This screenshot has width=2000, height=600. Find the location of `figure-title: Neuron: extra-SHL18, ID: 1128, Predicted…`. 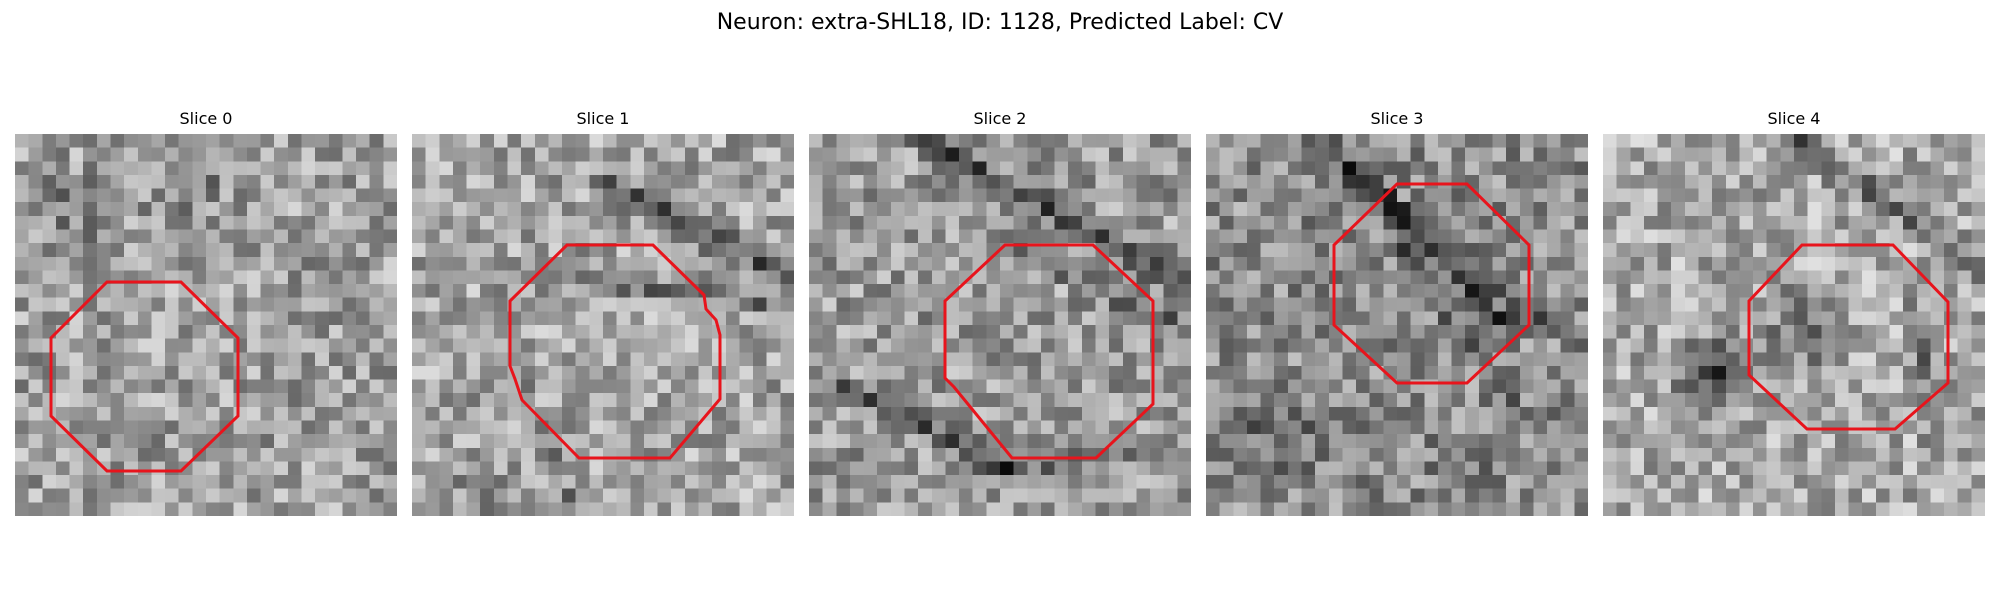

figure-title: Neuron: extra-SHL18, ID: 1128, Predicted… is located at coordinates (1000, 22).